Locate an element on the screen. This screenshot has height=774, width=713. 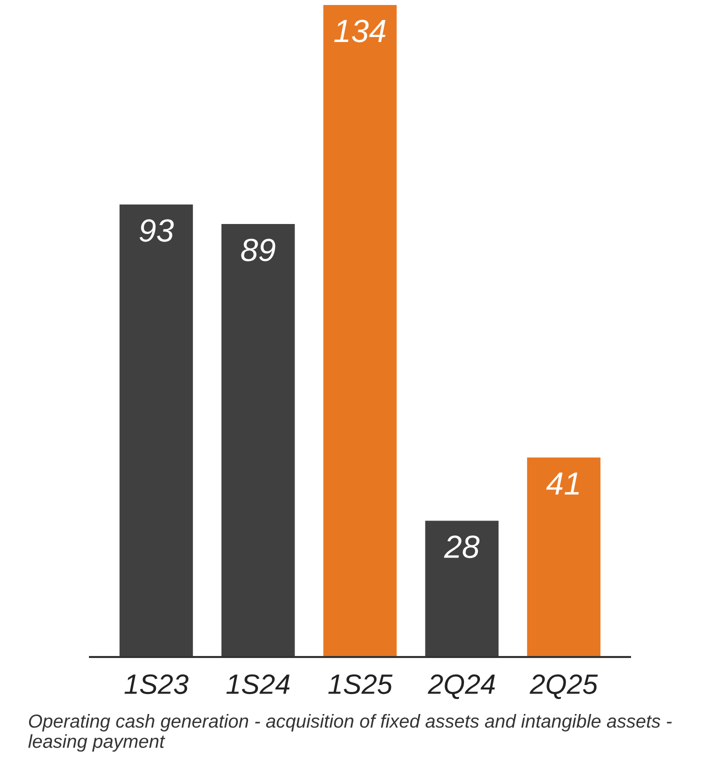
x-tick-label: 1S23 is located at coordinates (156, 684).